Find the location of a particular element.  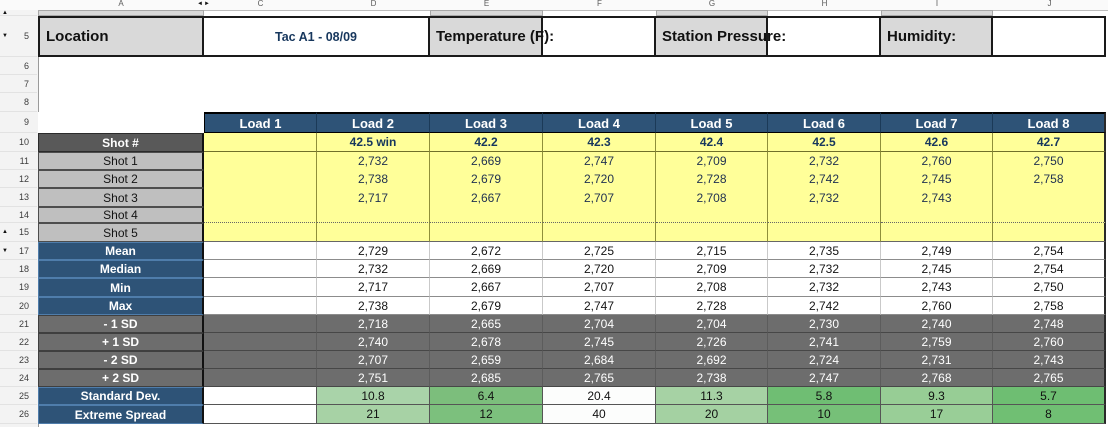

cell-shot-2-load1 is located at coordinates (260, 179).